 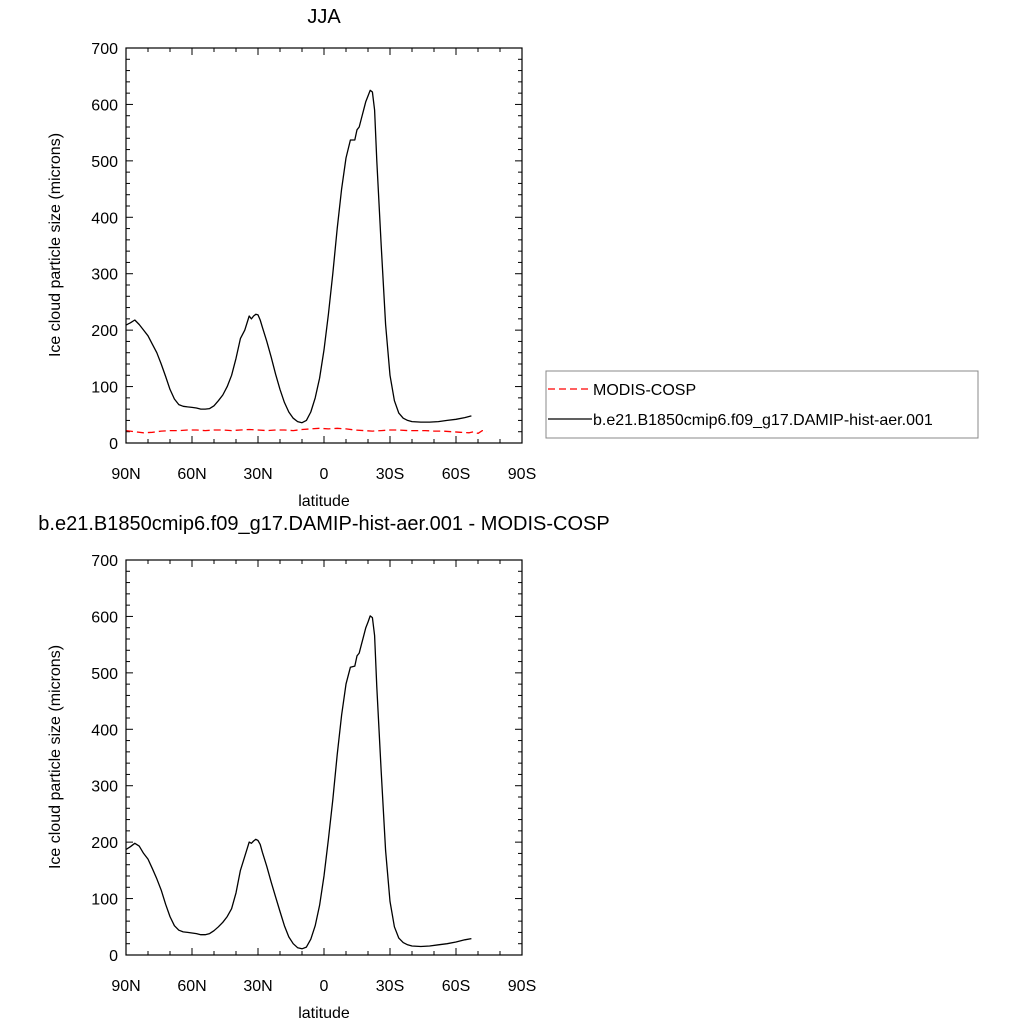 What do you see at coordinates (306, 431) in the screenshot?
I see `series-line-modis-cosp` at bounding box center [306, 431].